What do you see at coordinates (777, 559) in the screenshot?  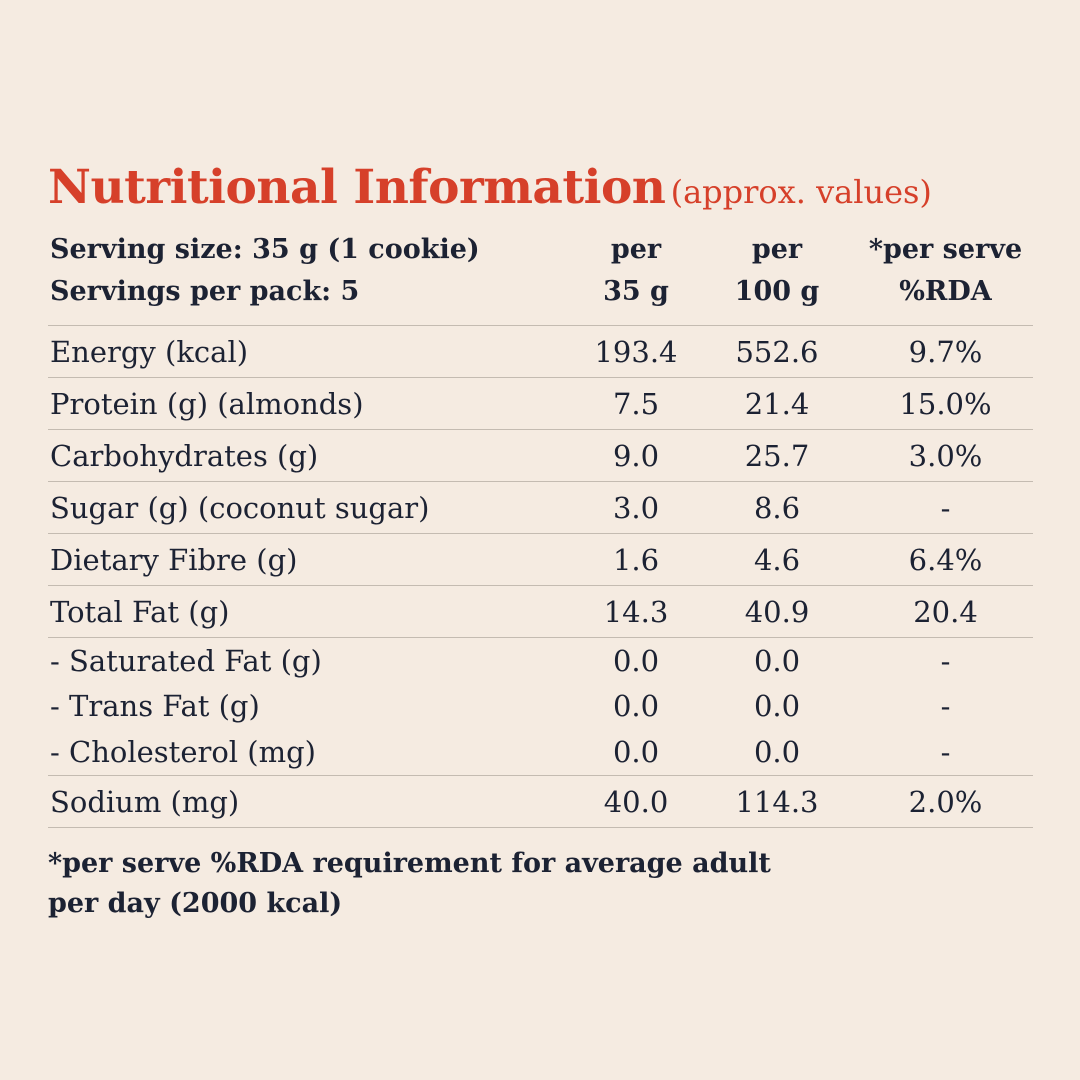 I see `value-per-100g: 4.6` at bounding box center [777, 559].